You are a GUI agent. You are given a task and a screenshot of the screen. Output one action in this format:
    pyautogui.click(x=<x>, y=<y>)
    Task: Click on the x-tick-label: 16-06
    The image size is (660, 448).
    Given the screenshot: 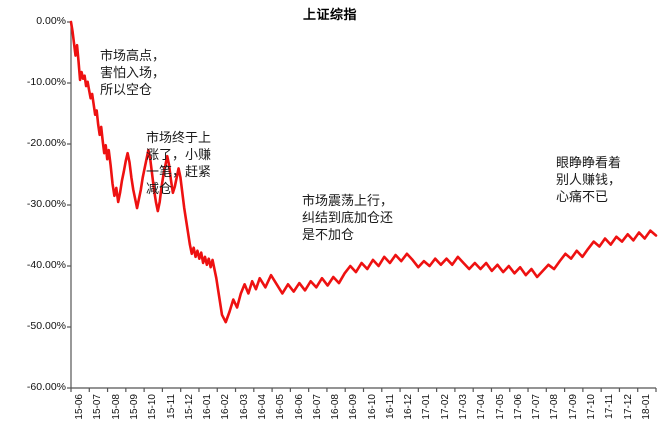 What is the action you would take?
    pyautogui.click(x=299, y=407)
    